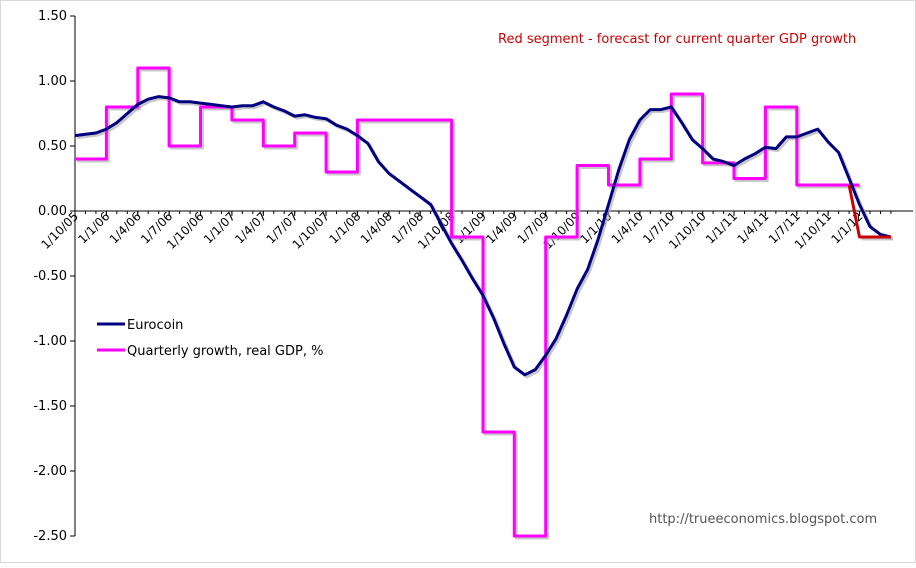 The image size is (916, 568). I want to click on source-url: http://trueeconomics.blogspot.com, so click(763, 519).